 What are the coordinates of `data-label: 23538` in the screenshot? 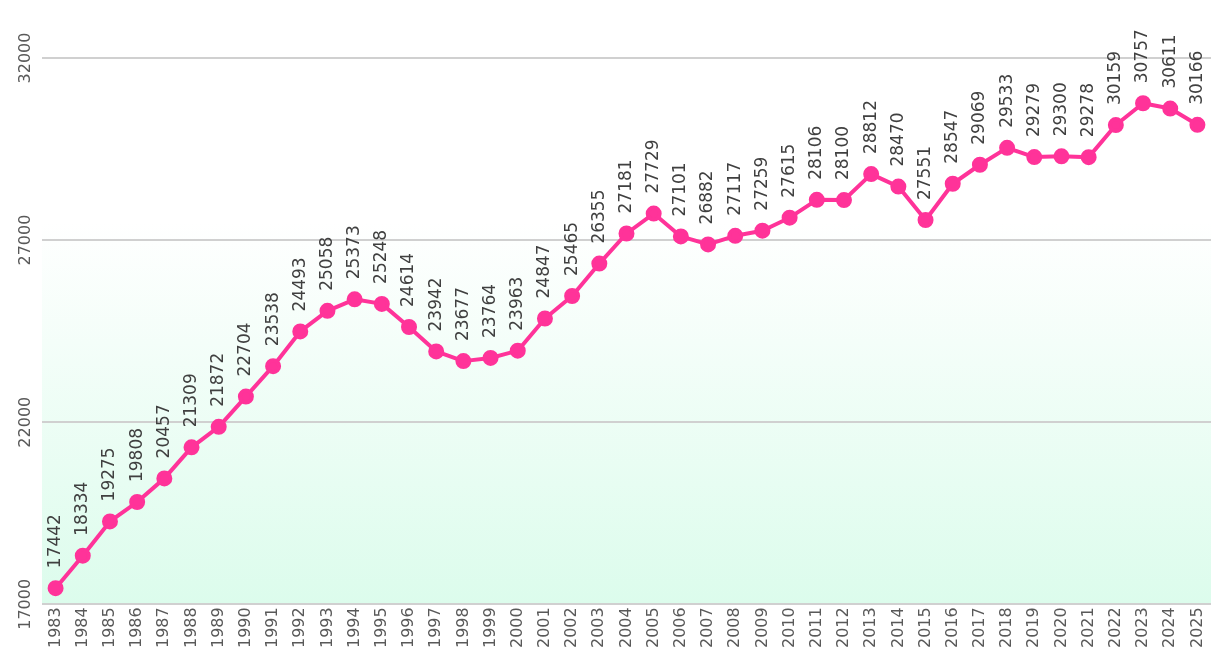 It's located at (271, 319).